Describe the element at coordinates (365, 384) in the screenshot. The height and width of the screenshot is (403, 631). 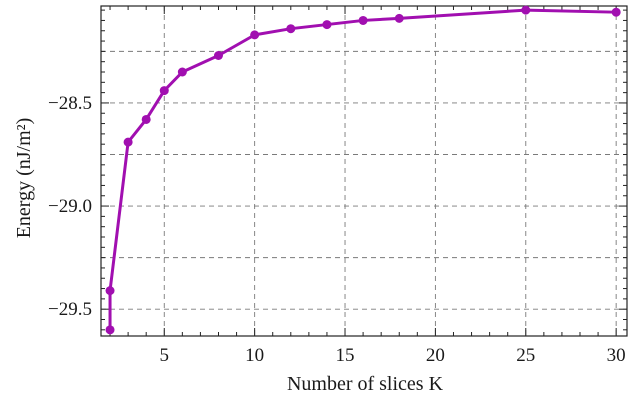
I see `x-axis-title: Number of slices K` at that location.